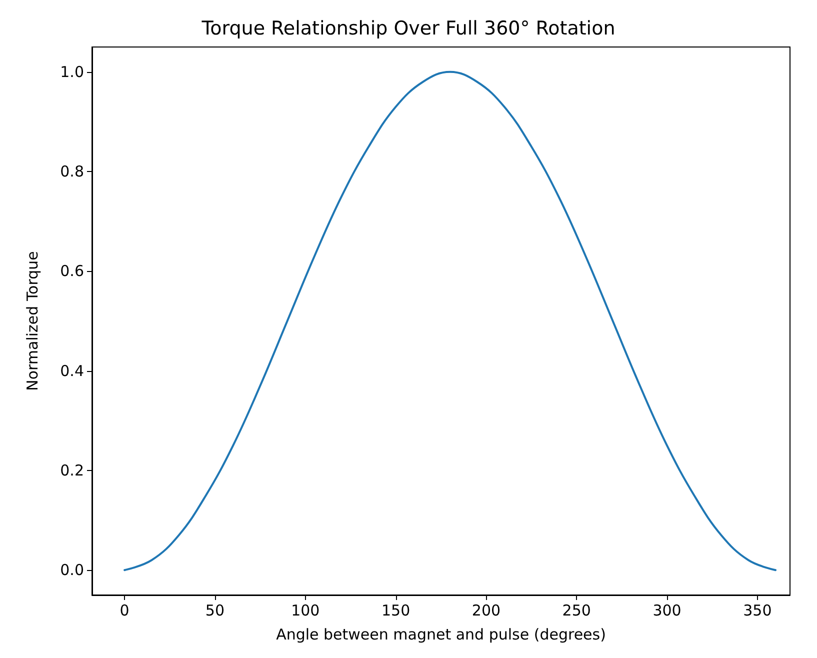  I want to click on chart-title: Torque Relationship Over Full 360° Rotation, so click(408, 29).